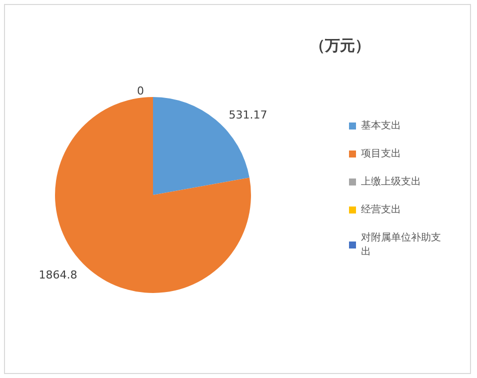 This screenshot has height=378, width=477. What do you see at coordinates (381, 126) in the screenshot?
I see `legend-label: 基本支出` at bounding box center [381, 126].